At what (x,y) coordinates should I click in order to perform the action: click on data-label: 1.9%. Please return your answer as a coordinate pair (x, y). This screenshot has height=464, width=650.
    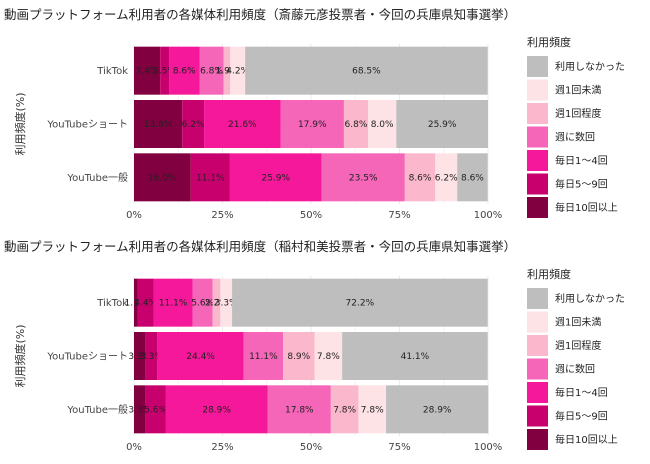
    Looking at the image, I should click on (226, 72).